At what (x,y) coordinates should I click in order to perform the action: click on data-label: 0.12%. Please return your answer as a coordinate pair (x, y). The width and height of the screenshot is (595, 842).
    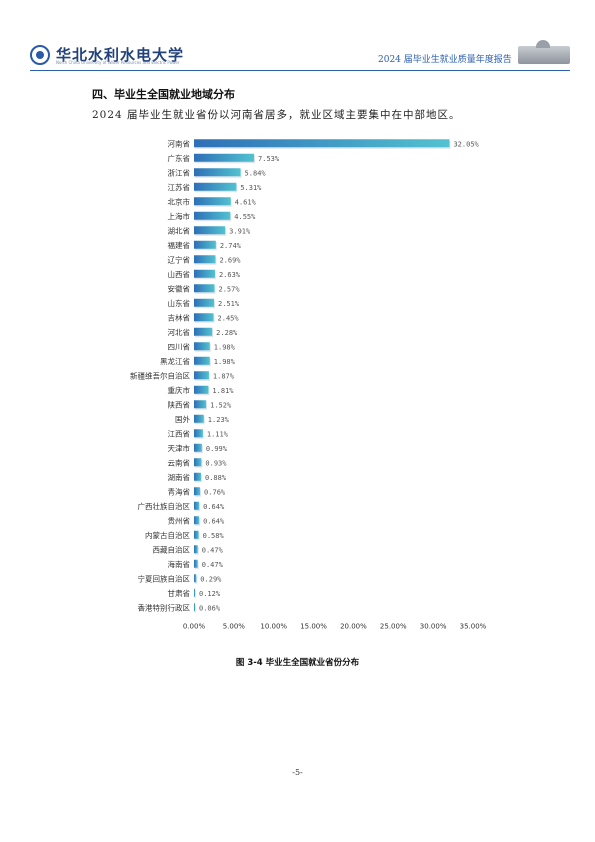
    Looking at the image, I should click on (210, 594).